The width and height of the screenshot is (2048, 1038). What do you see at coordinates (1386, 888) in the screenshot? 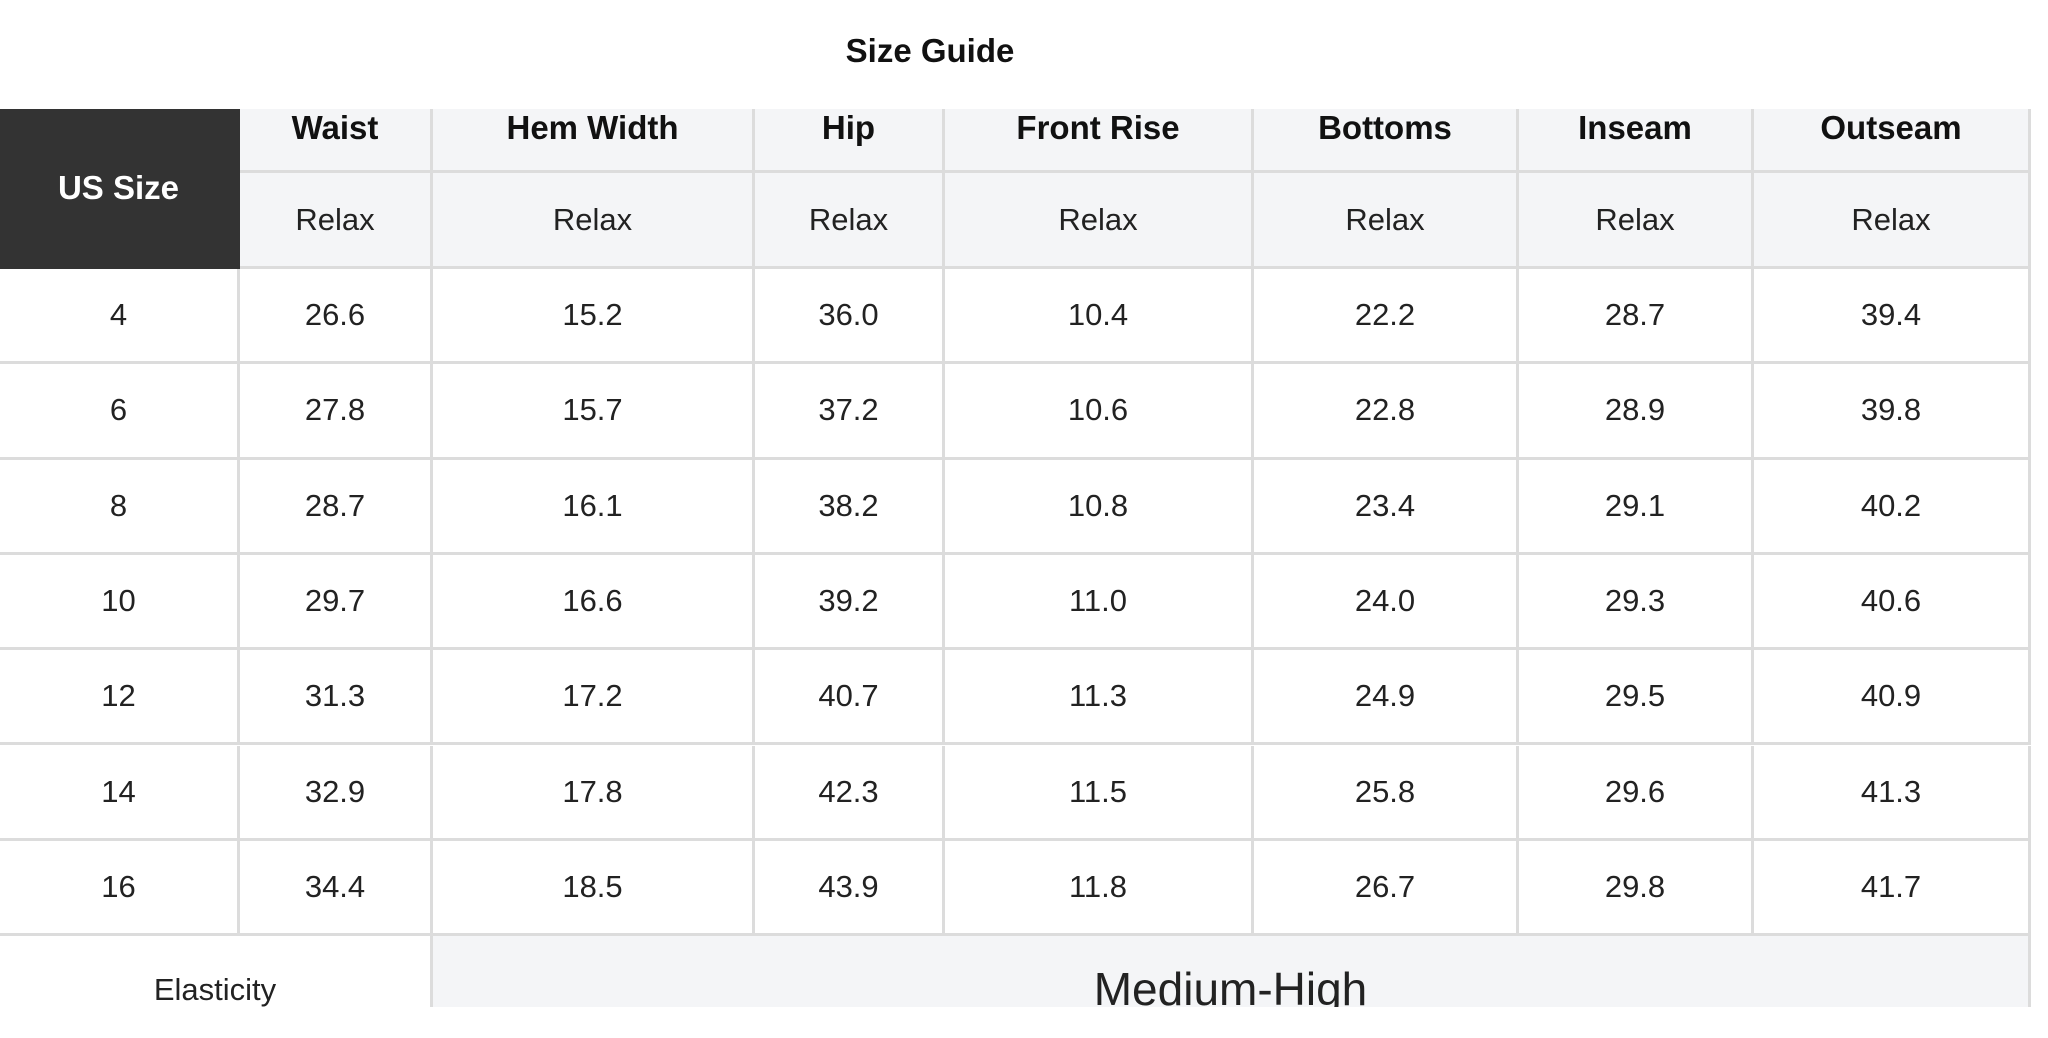
I see `measure-cell: 26.7` at bounding box center [1386, 888].